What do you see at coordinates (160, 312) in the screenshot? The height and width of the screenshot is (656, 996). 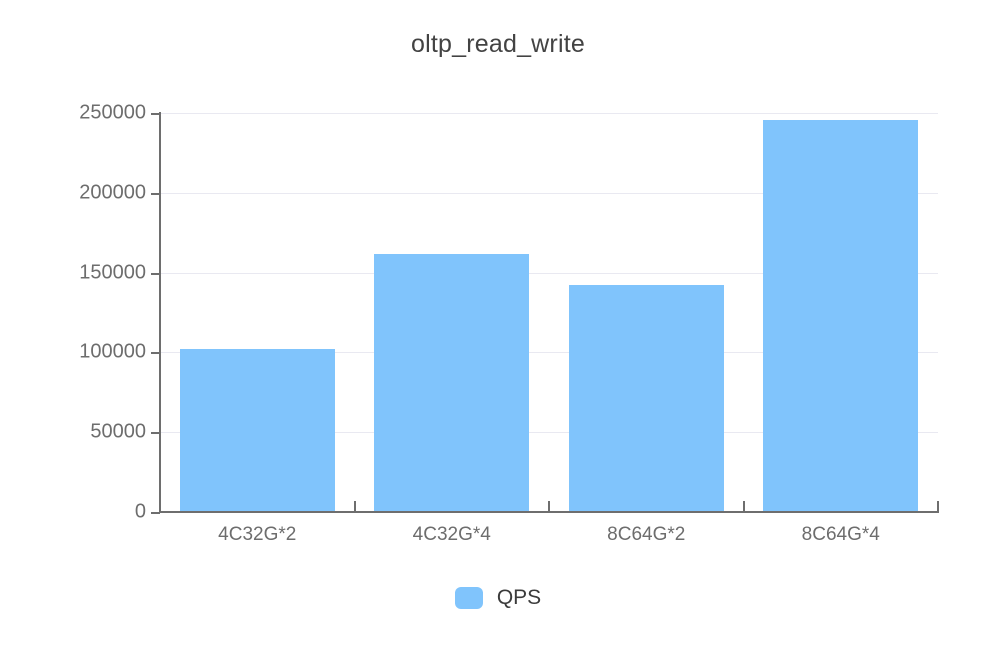 I see `y-axis-line` at bounding box center [160, 312].